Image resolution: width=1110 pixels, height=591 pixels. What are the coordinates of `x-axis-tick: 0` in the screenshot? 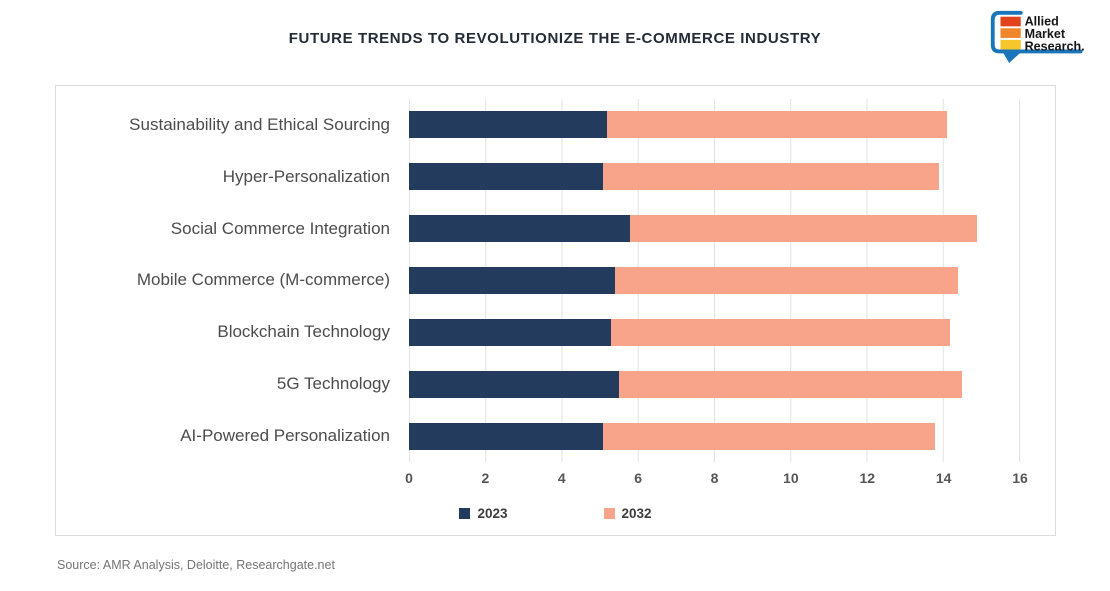 It's located at (409, 478).